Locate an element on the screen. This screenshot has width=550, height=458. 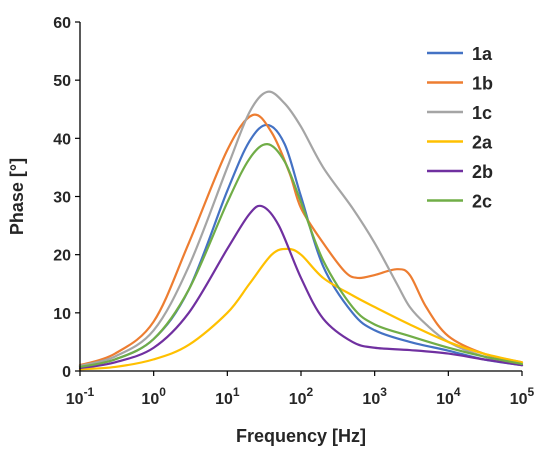
legend-label-2b: 2b is located at coordinates (482, 172).